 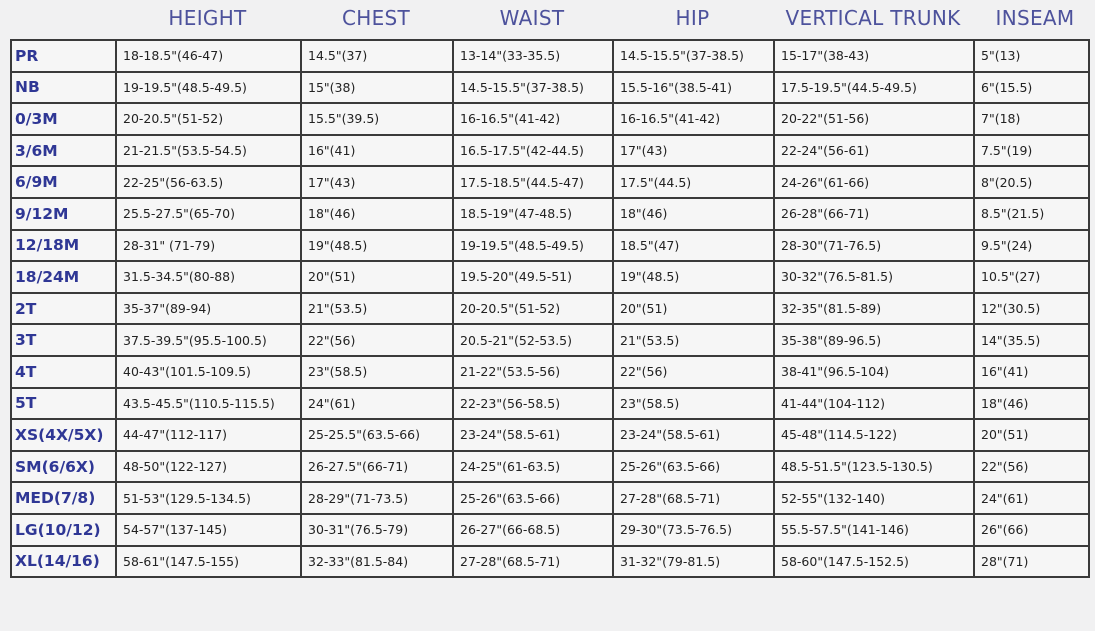 What do you see at coordinates (874, 119) in the screenshot?
I see `cell-vertical-trunk: 20-22"(51-56)` at bounding box center [874, 119].